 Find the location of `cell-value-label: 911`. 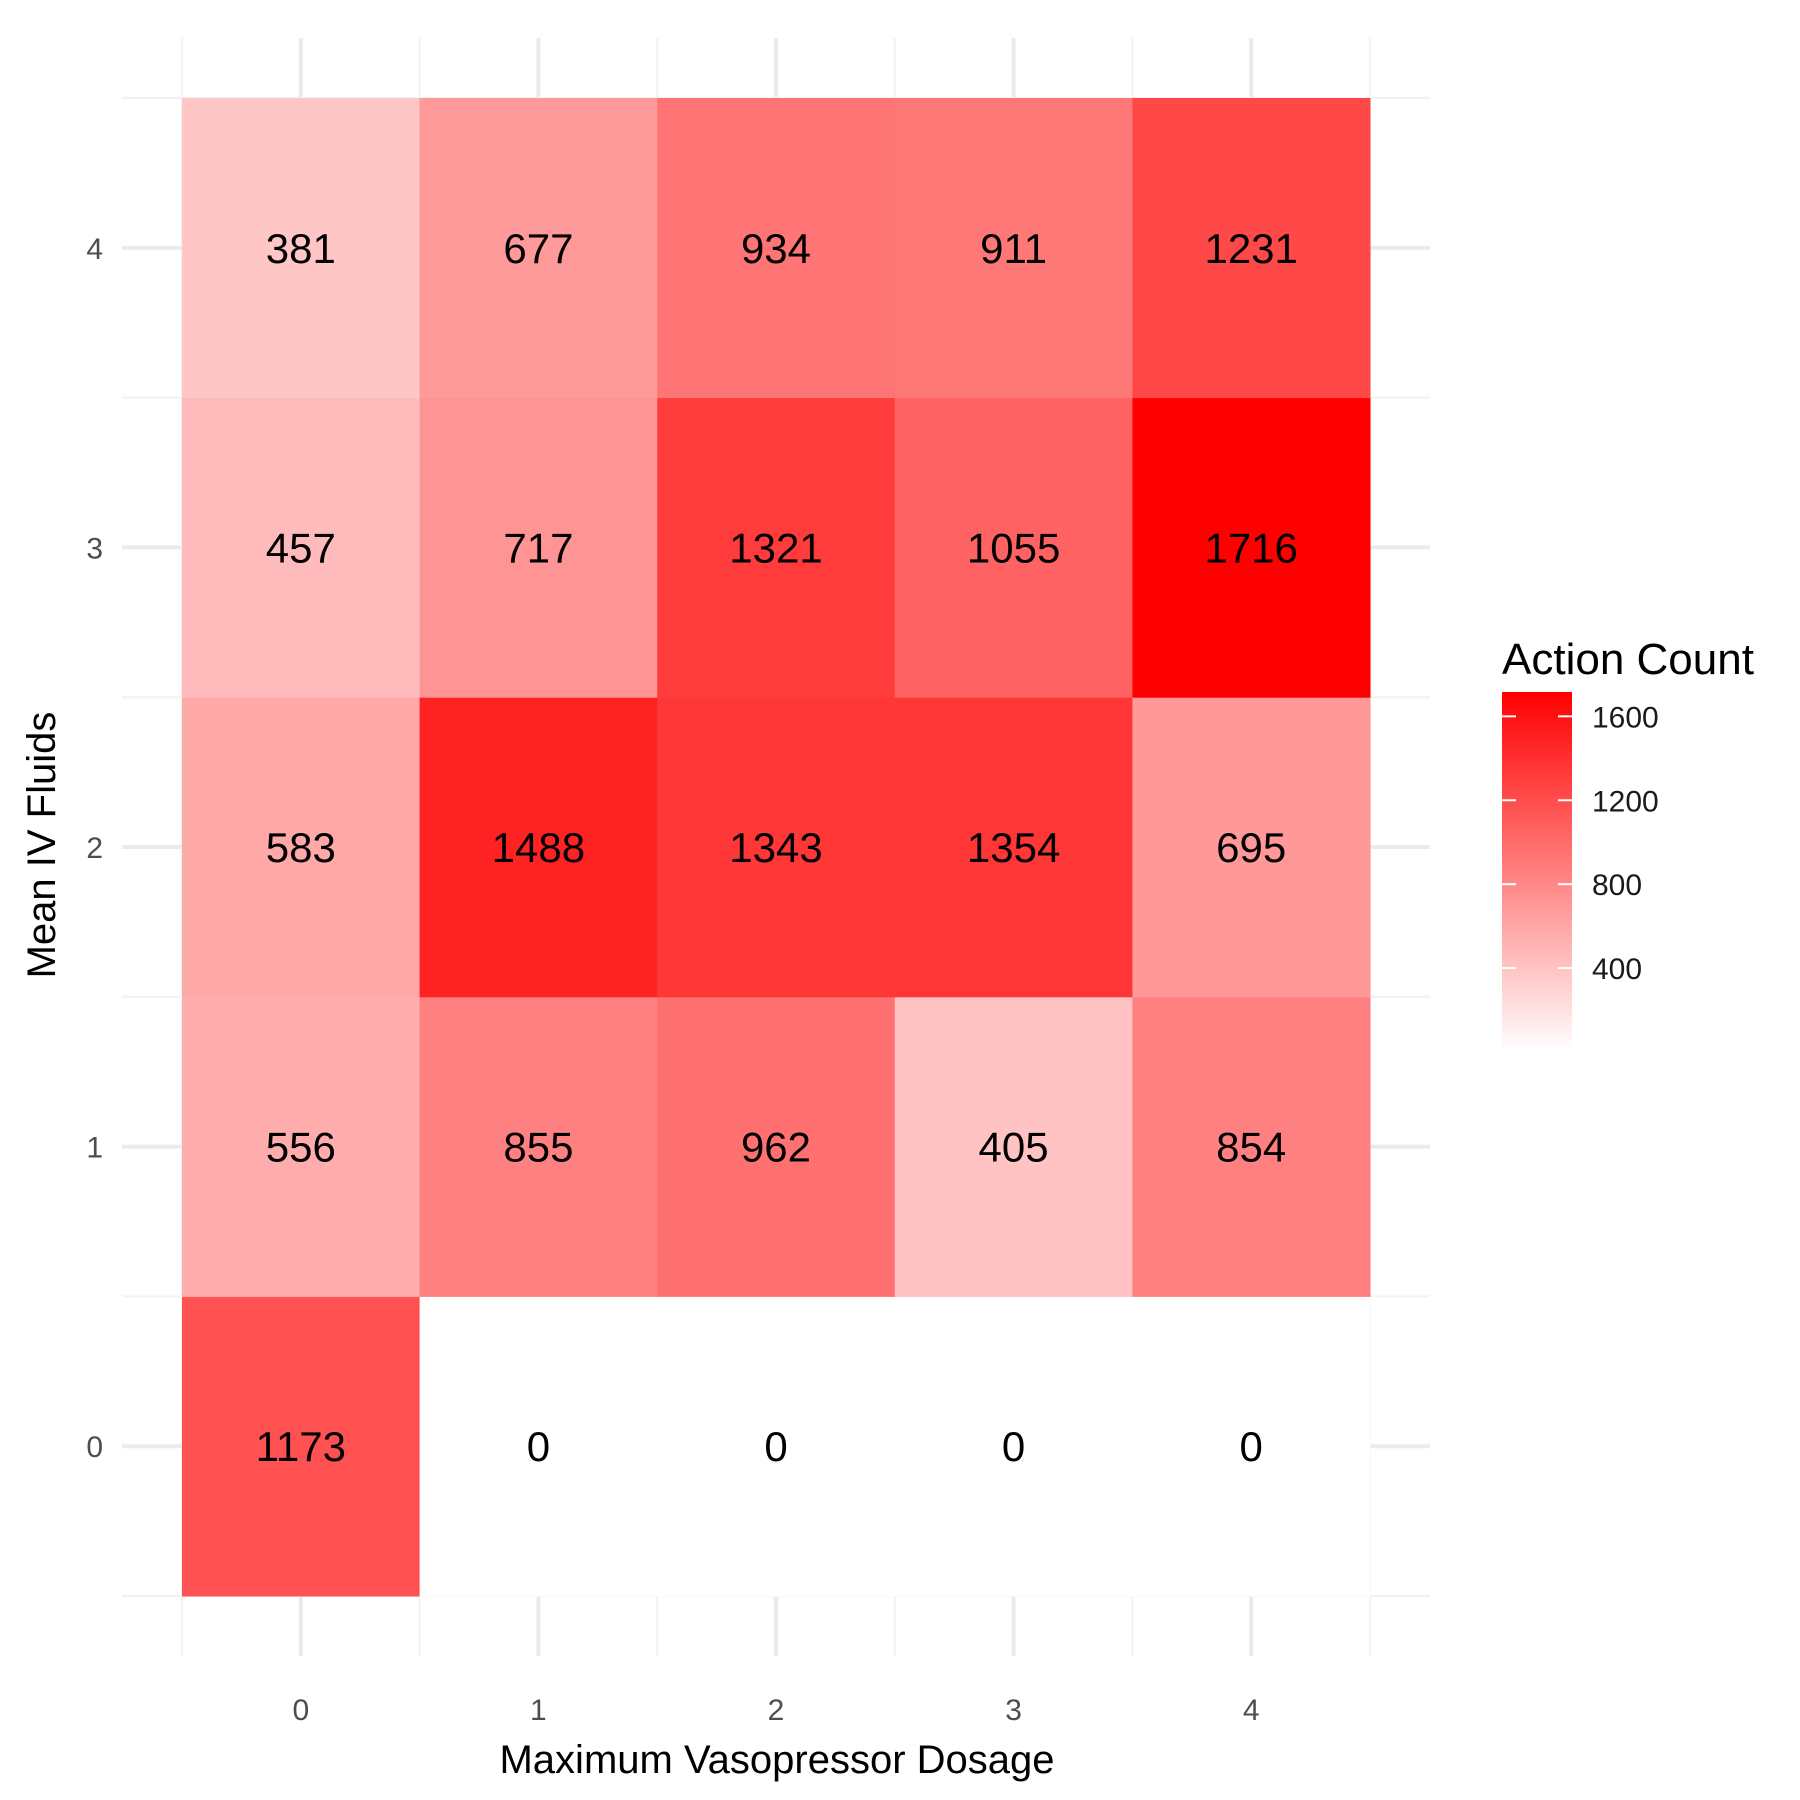

cell-value-label: 911 is located at coordinates (1013, 248).